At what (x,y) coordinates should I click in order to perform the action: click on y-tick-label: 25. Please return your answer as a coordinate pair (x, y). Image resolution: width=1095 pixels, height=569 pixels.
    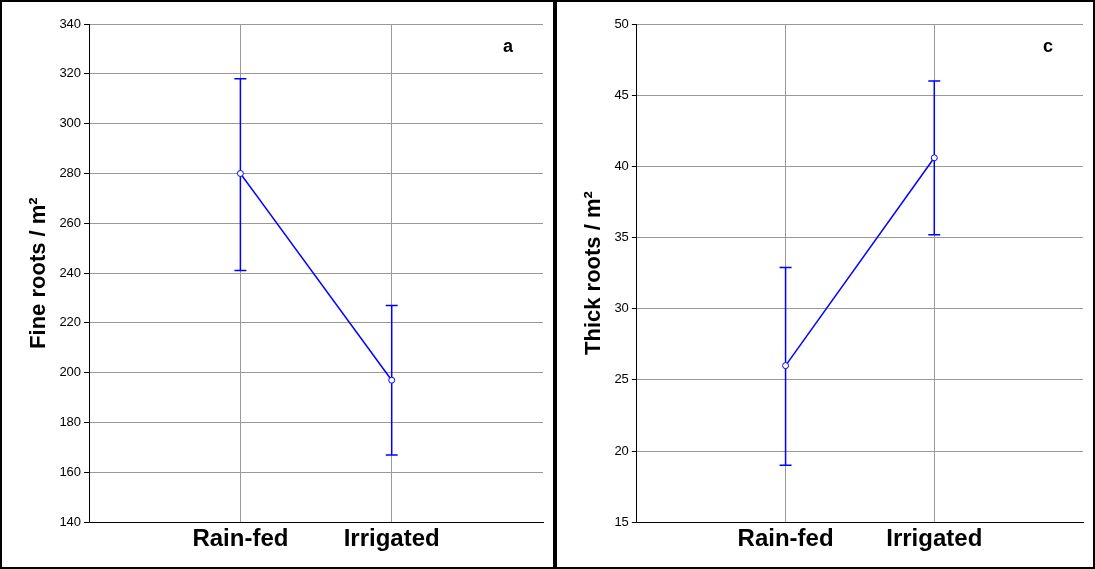
    Looking at the image, I should click on (621, 379).